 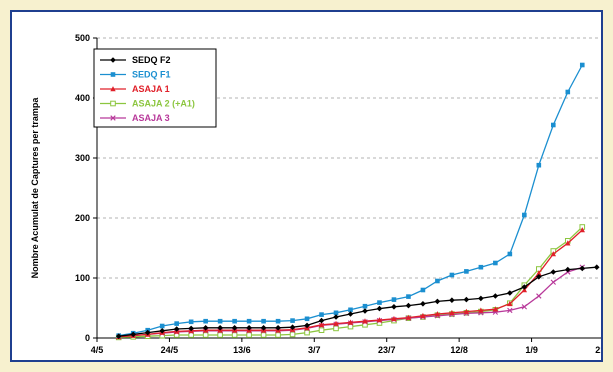 I want to click on legend-item: ASAJA 3, so click(x=135, y=118).